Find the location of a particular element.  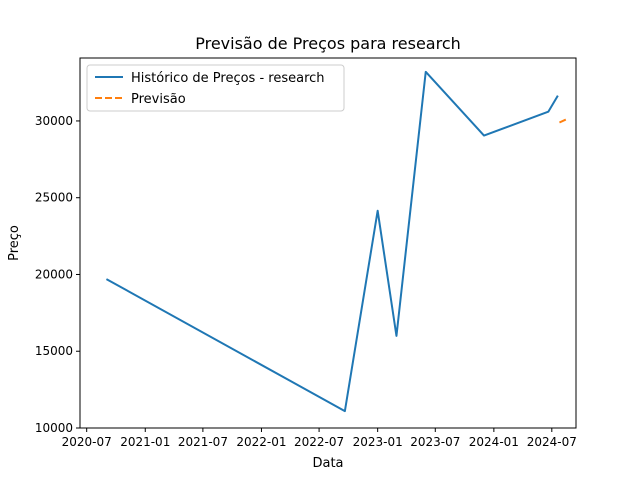

x-tick-label: 2024-07 is located at coordinates (552, 442).